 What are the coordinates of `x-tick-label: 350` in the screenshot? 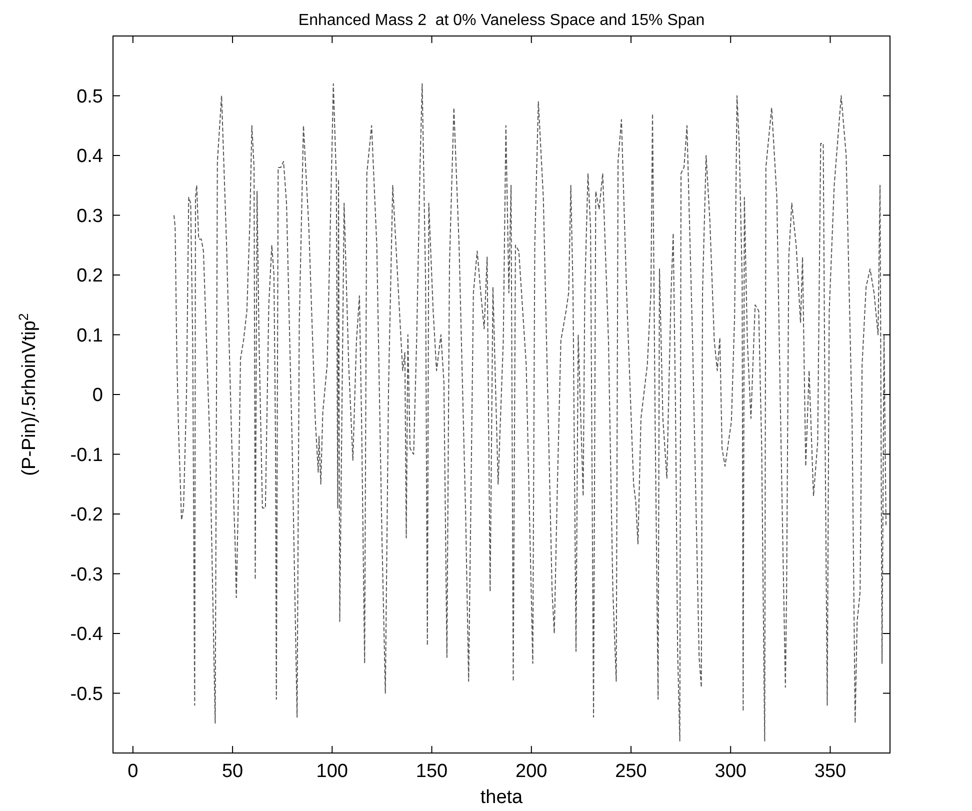 It's located at (830, 771).